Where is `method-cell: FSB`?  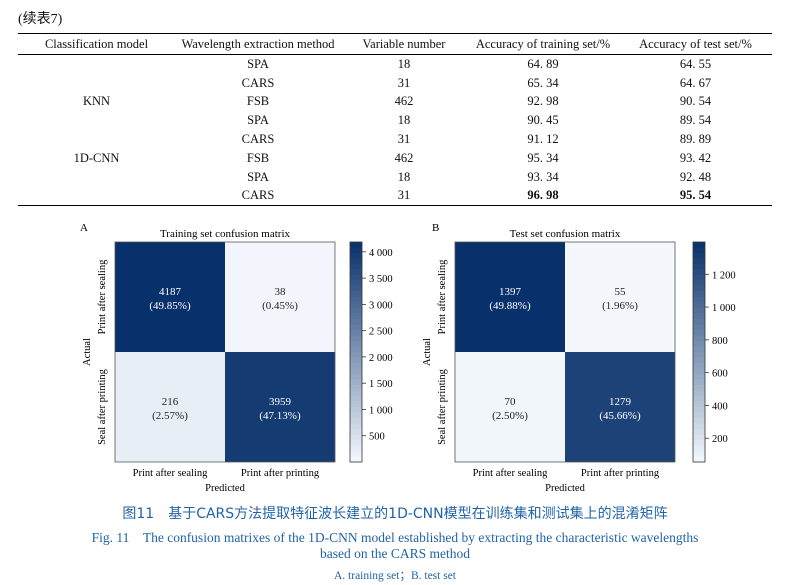
method-cell: FSB is located at coordinates (258, 157).